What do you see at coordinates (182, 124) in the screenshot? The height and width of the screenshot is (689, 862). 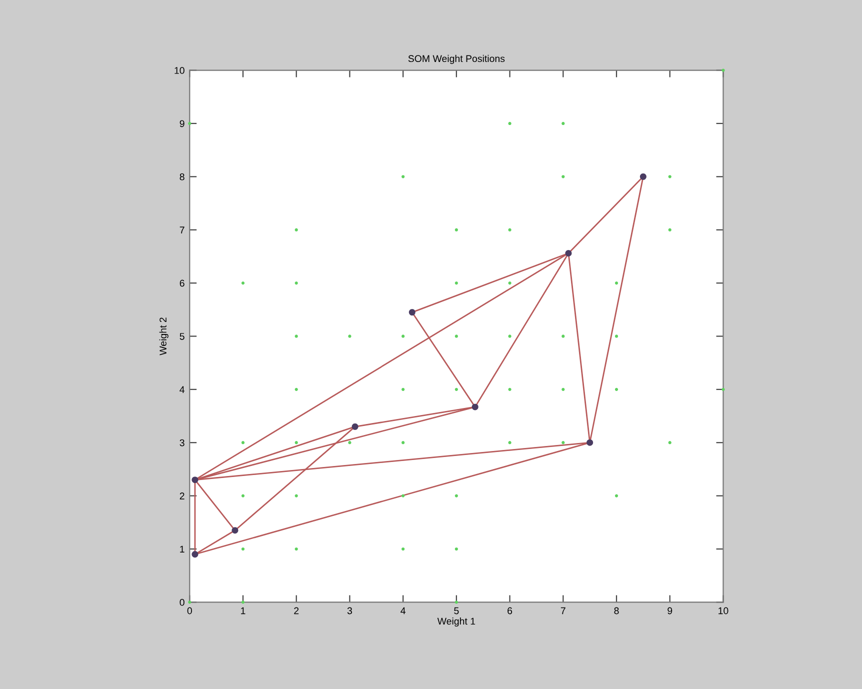 I see `y-tick-label: 9` at bounding box center [182, 124].